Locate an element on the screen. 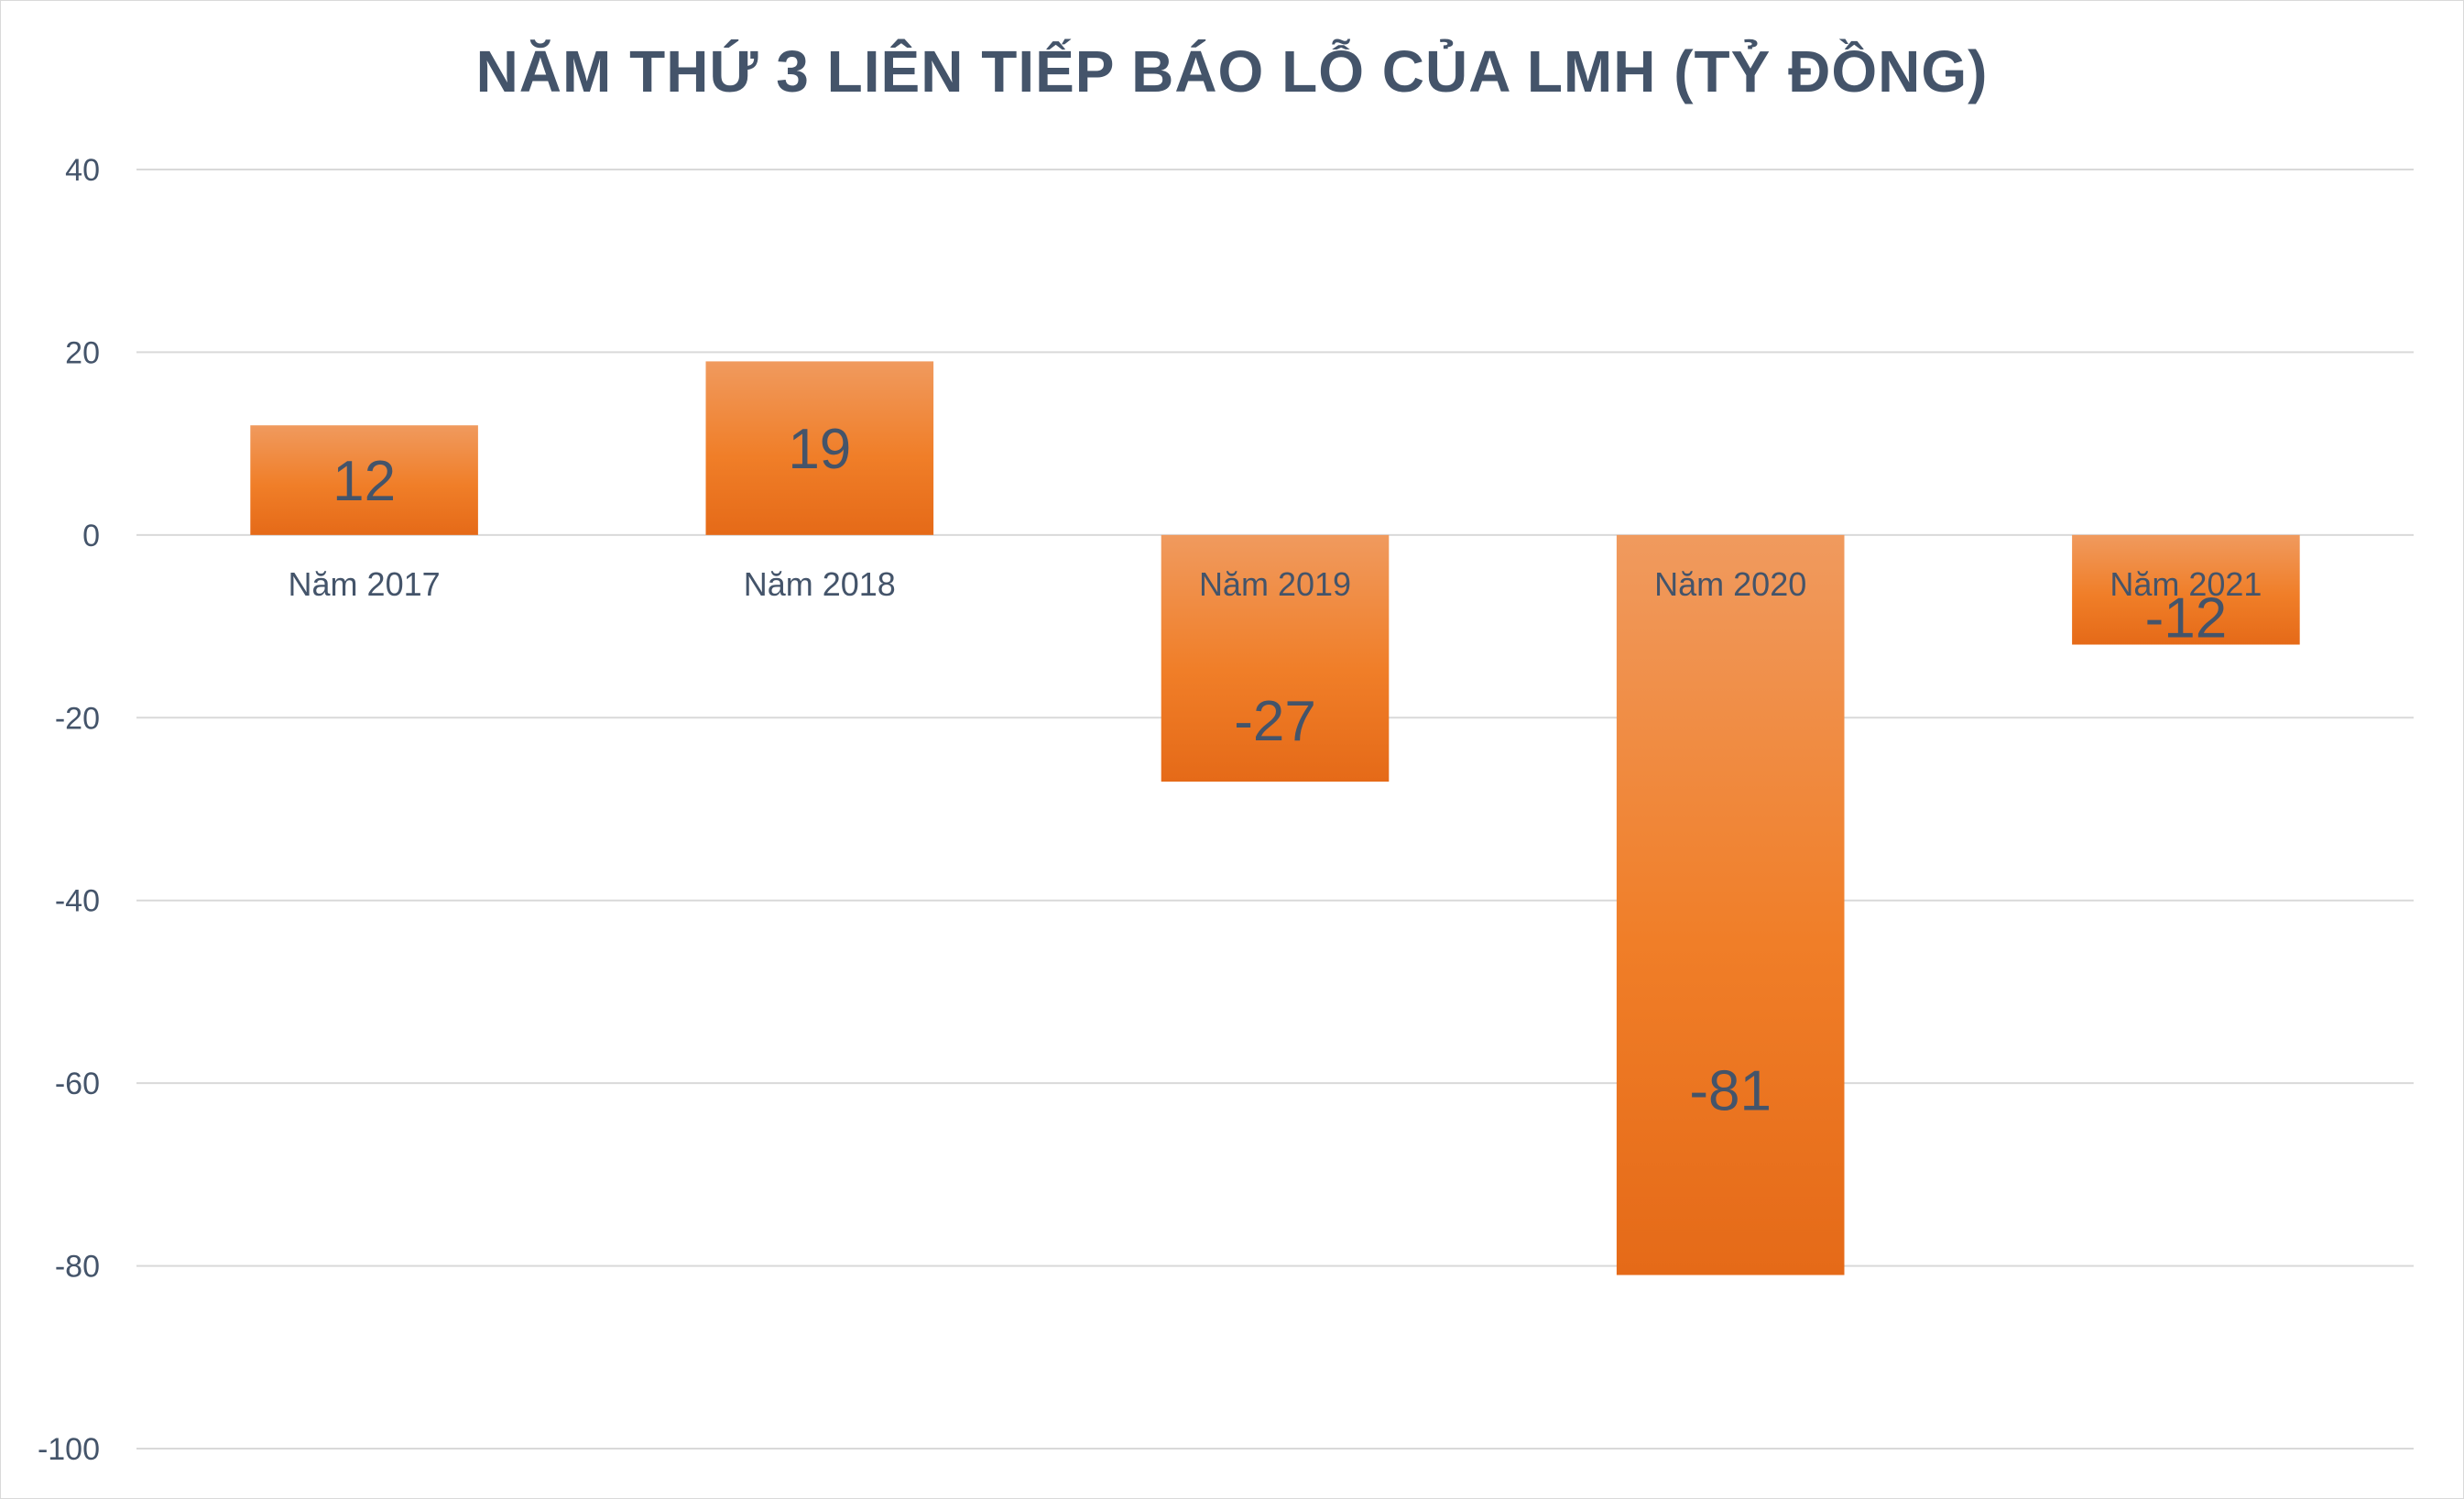  category-label: Năm 2019 is located at coordinates (1275, 584).